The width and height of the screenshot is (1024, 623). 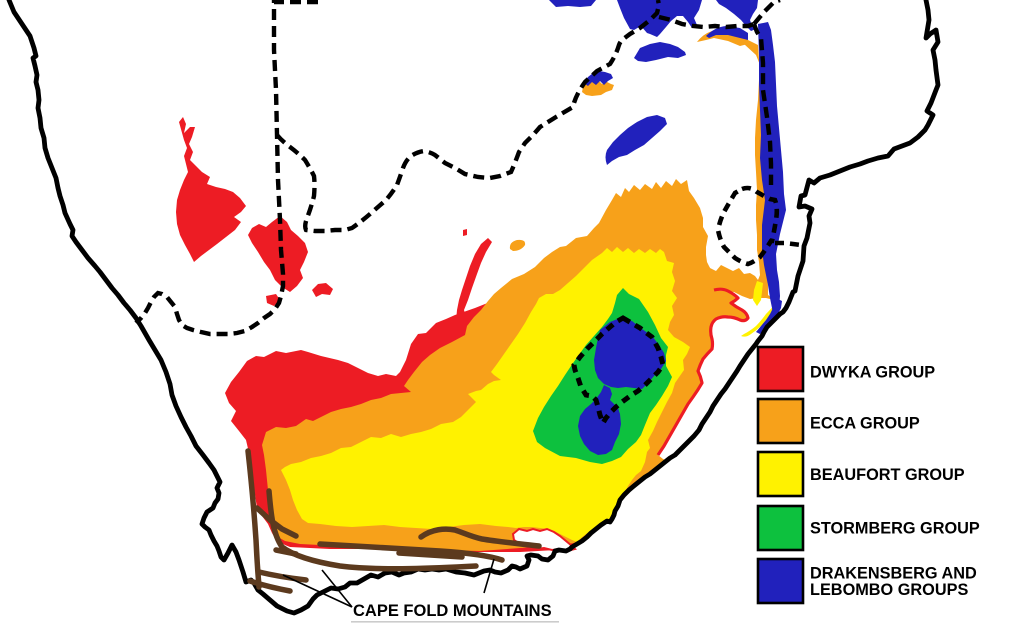 I want to click on svg-text: DRAKENSBERG AND, so click(x=893, y=574).